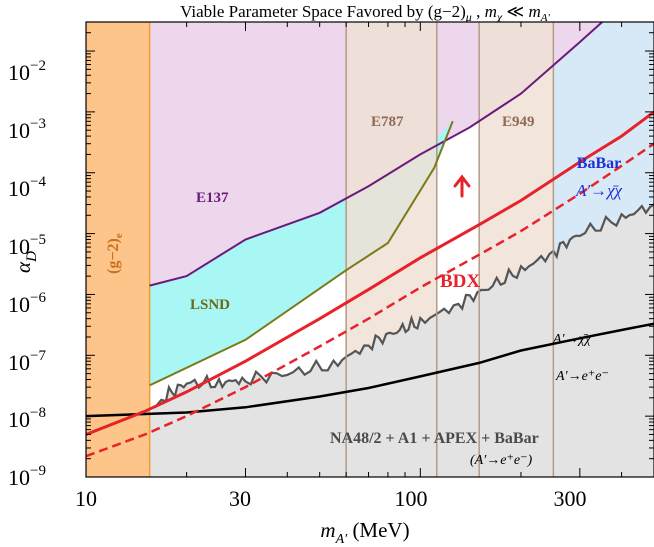  What do you see at coordinates (518, 122) in the screenshot?
I see `e949-label: E949` at bounding box center [518, 122].